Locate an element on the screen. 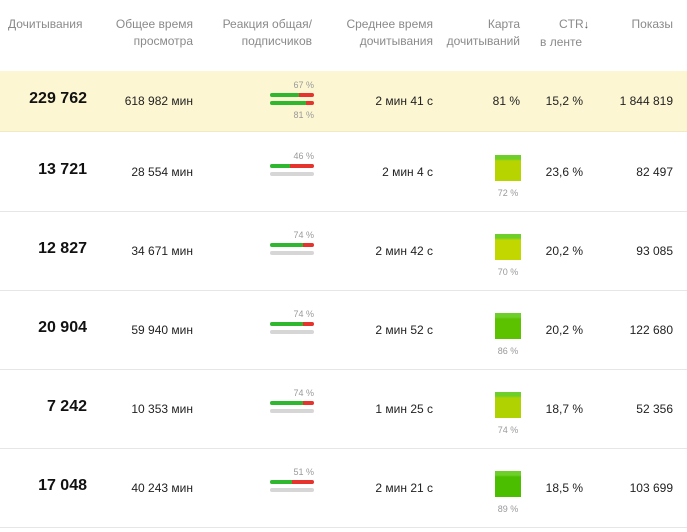  row-views: 52 356 is located at coordinates (654, 409).